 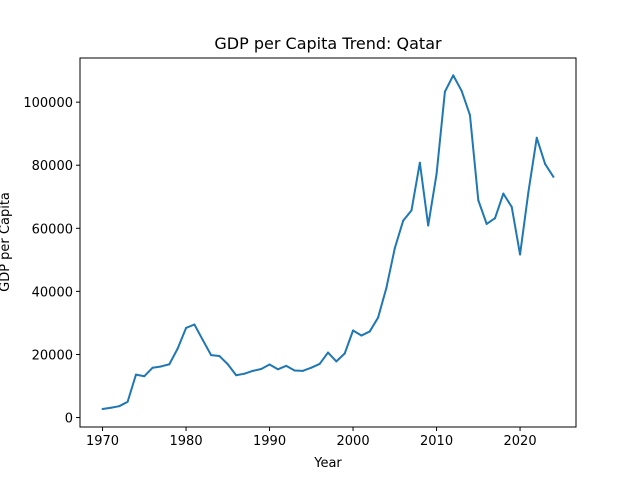 What do you see at coordinates (186, 441) in the screenshot?
I see `x-tick-label: 1980` at bounding box center [186, 441].